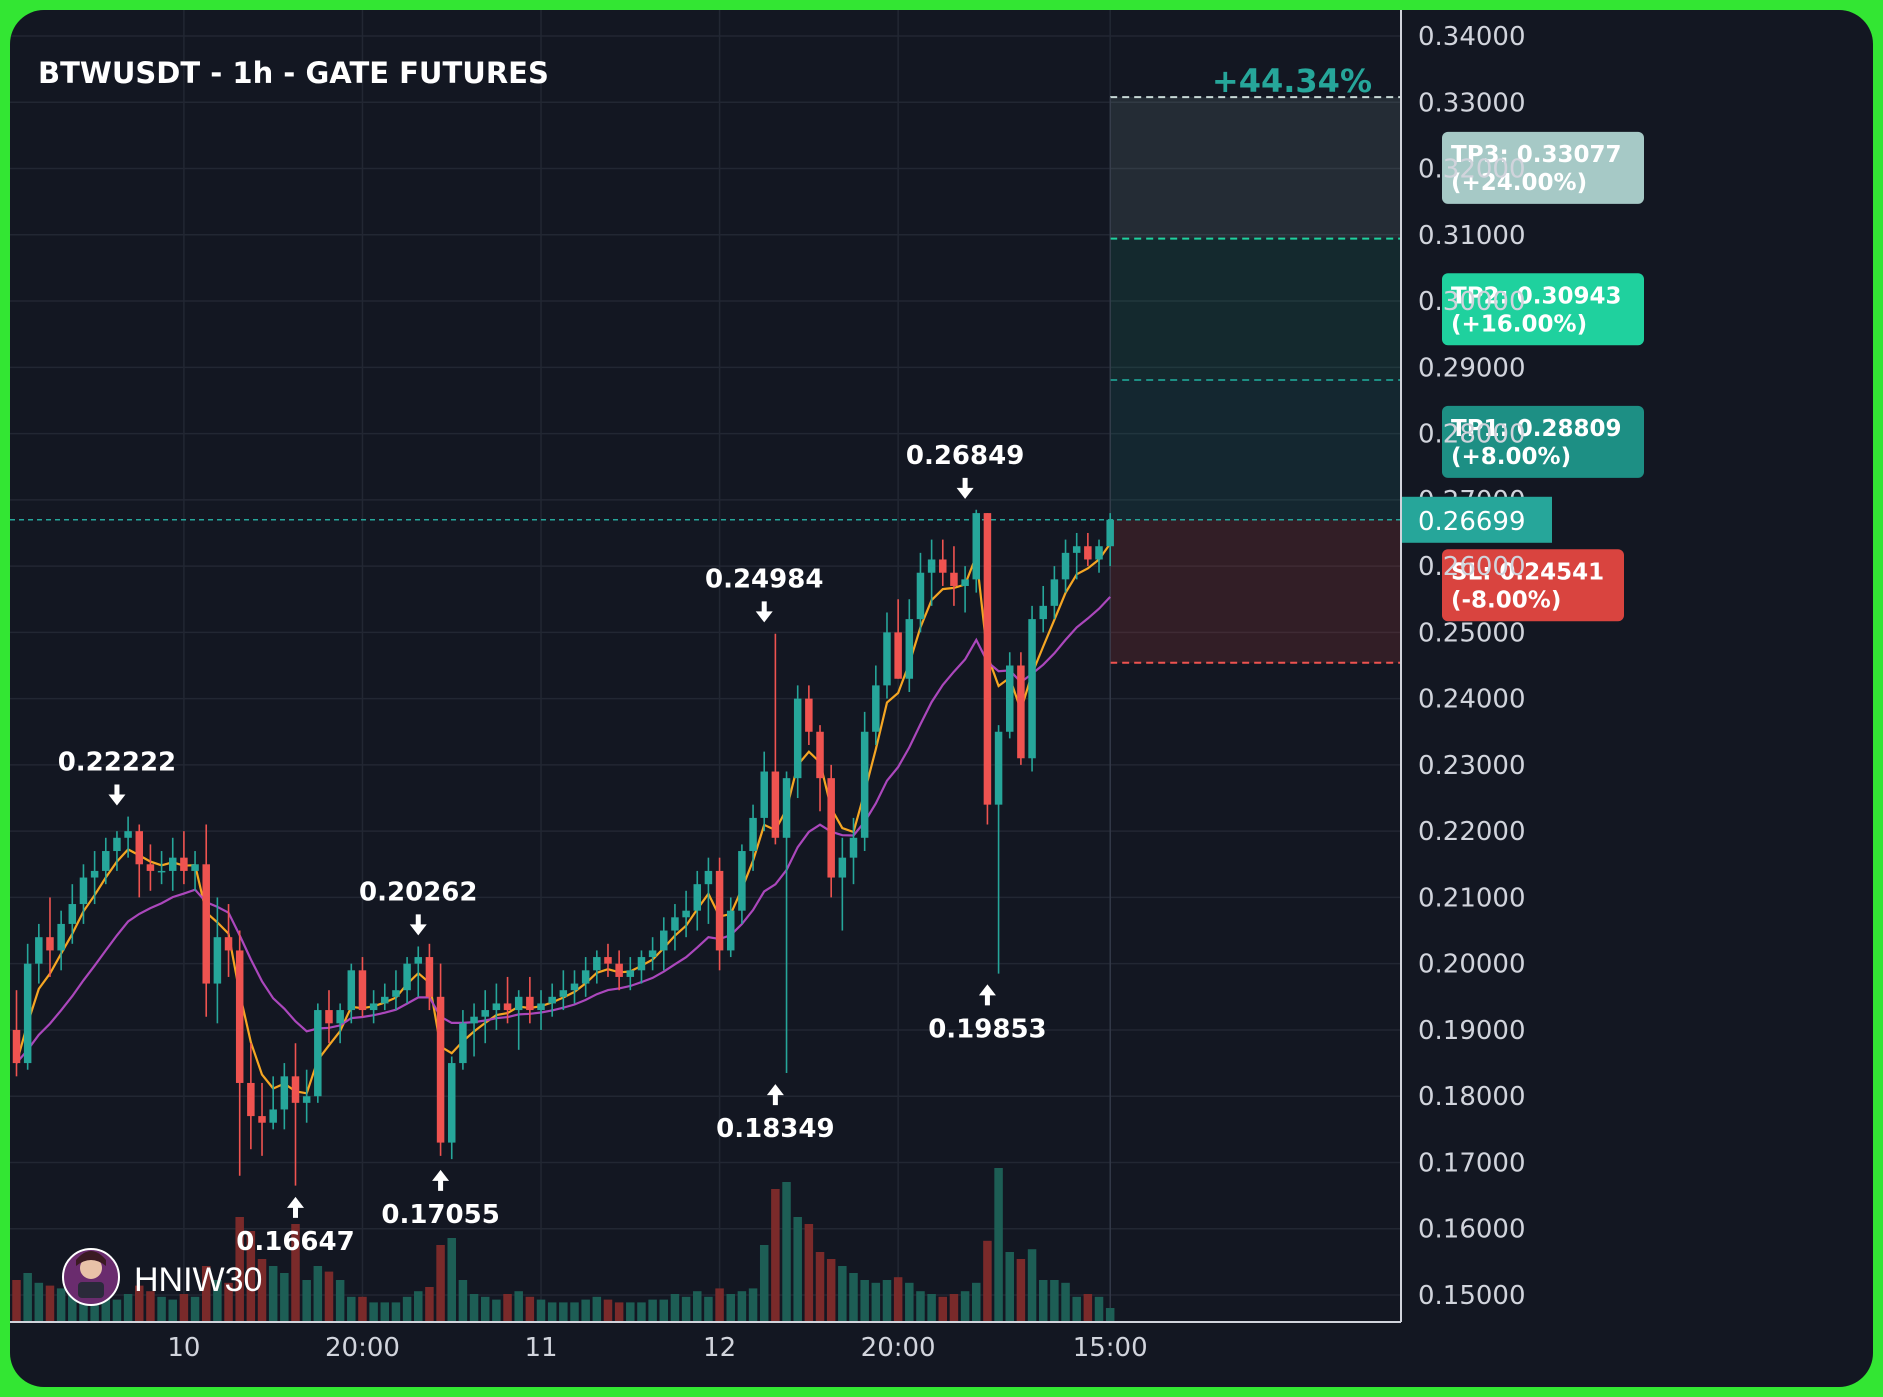  I want to click on target-label-box, so click(1543, 309).